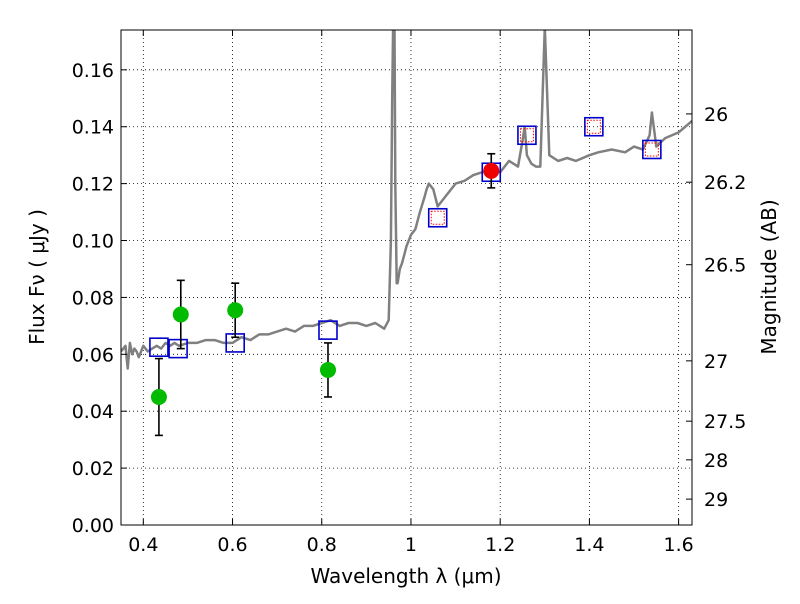 Image resolution: width=800 pixels, height=604 pixels. I want to click on y-tick-label: 0.16, so click(93, 71).